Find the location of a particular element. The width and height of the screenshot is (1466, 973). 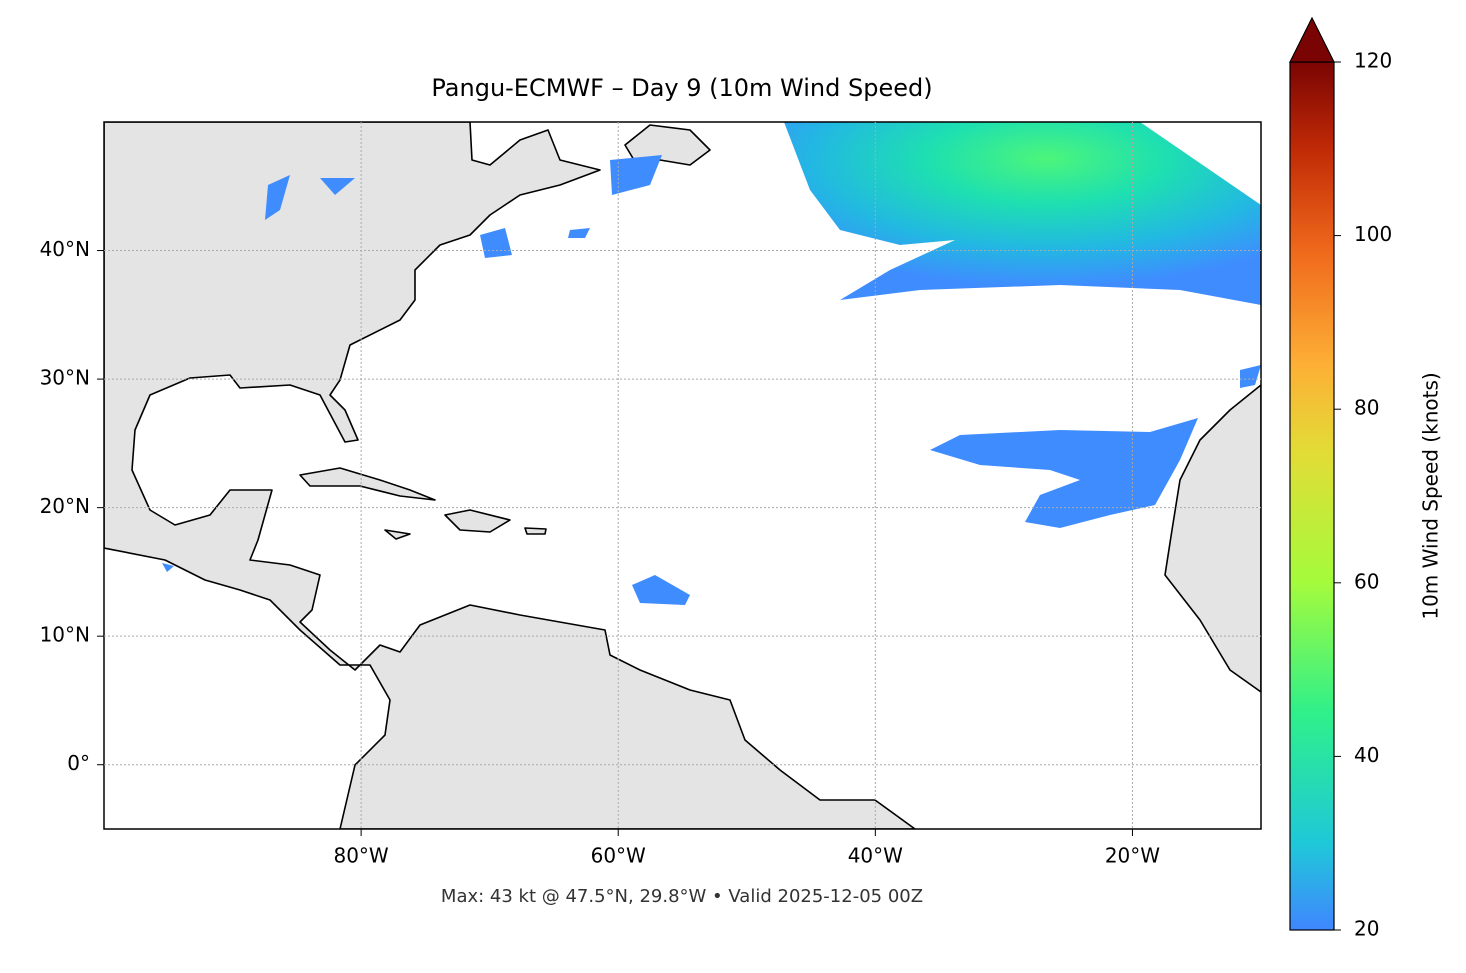

colorbar-tick-label: 20 is located at coordinates (1366, 929).